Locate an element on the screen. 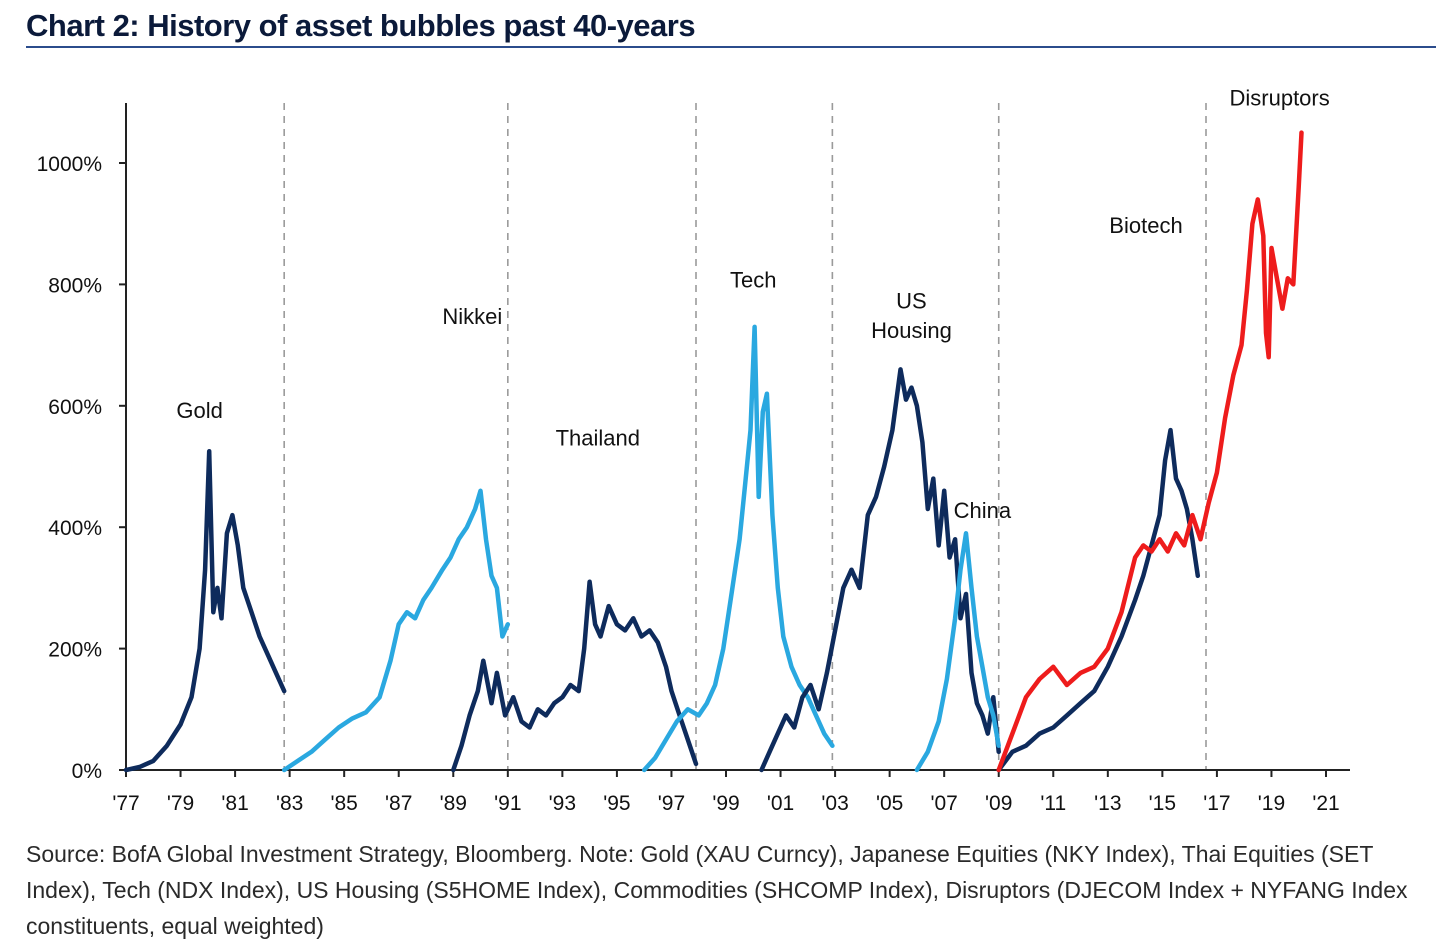 The height and width of the screenshot is (952, 1436). x-tick-label: '05 is located at coordinates (889, 803).